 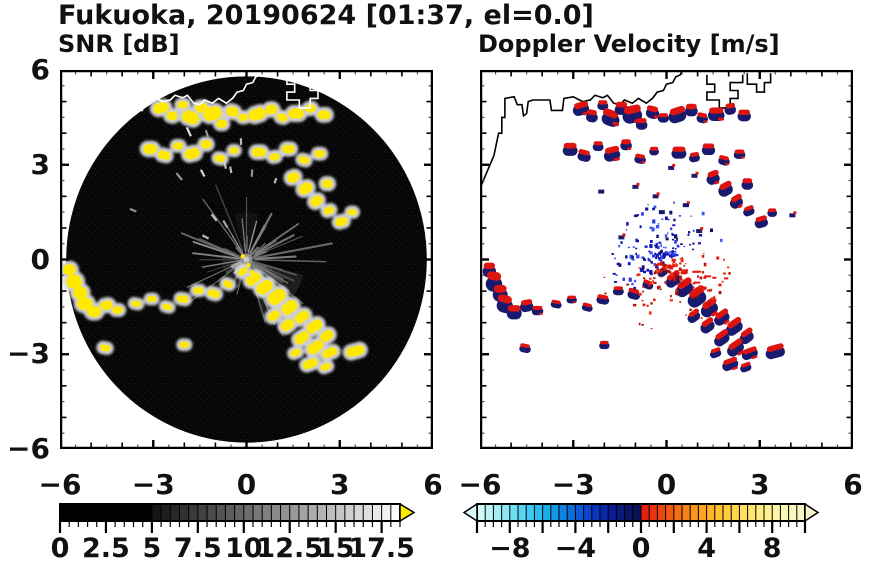 What do you see at coordinates (812, 513) in the screenshot?
I see `velocity-pos-arrow` at bounding box center [812, 513].